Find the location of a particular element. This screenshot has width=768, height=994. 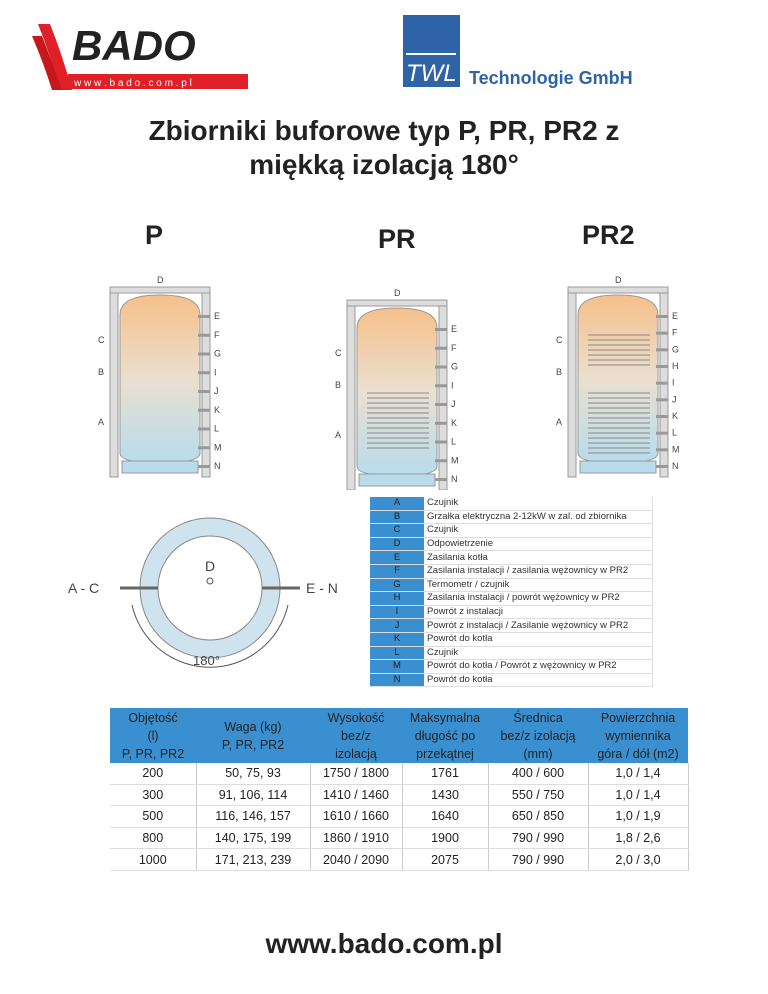

legend-row: I Powrót z instalacji is located at coordinates (511, 612).